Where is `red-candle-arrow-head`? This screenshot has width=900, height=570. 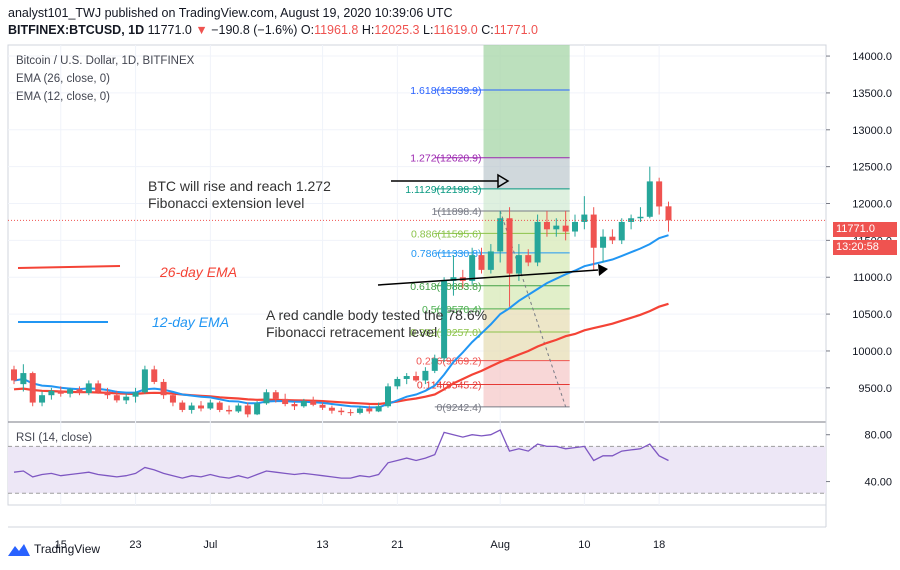 red-candle-arrow-head is located at coordinates (603, 270).